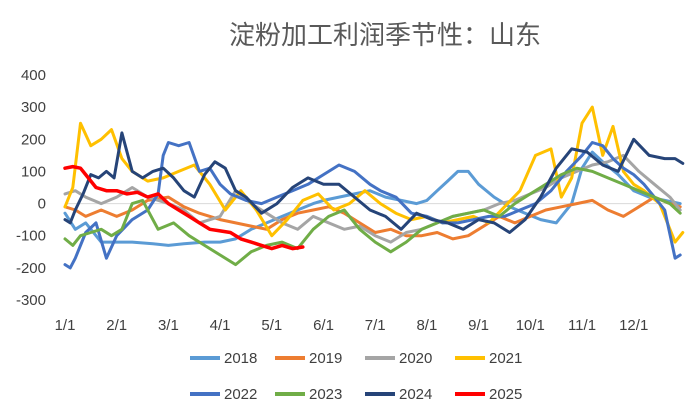 The height and width of the screenshot is (420, 700). I want to click on legend-item-2019: 2019, so click(308, 358).